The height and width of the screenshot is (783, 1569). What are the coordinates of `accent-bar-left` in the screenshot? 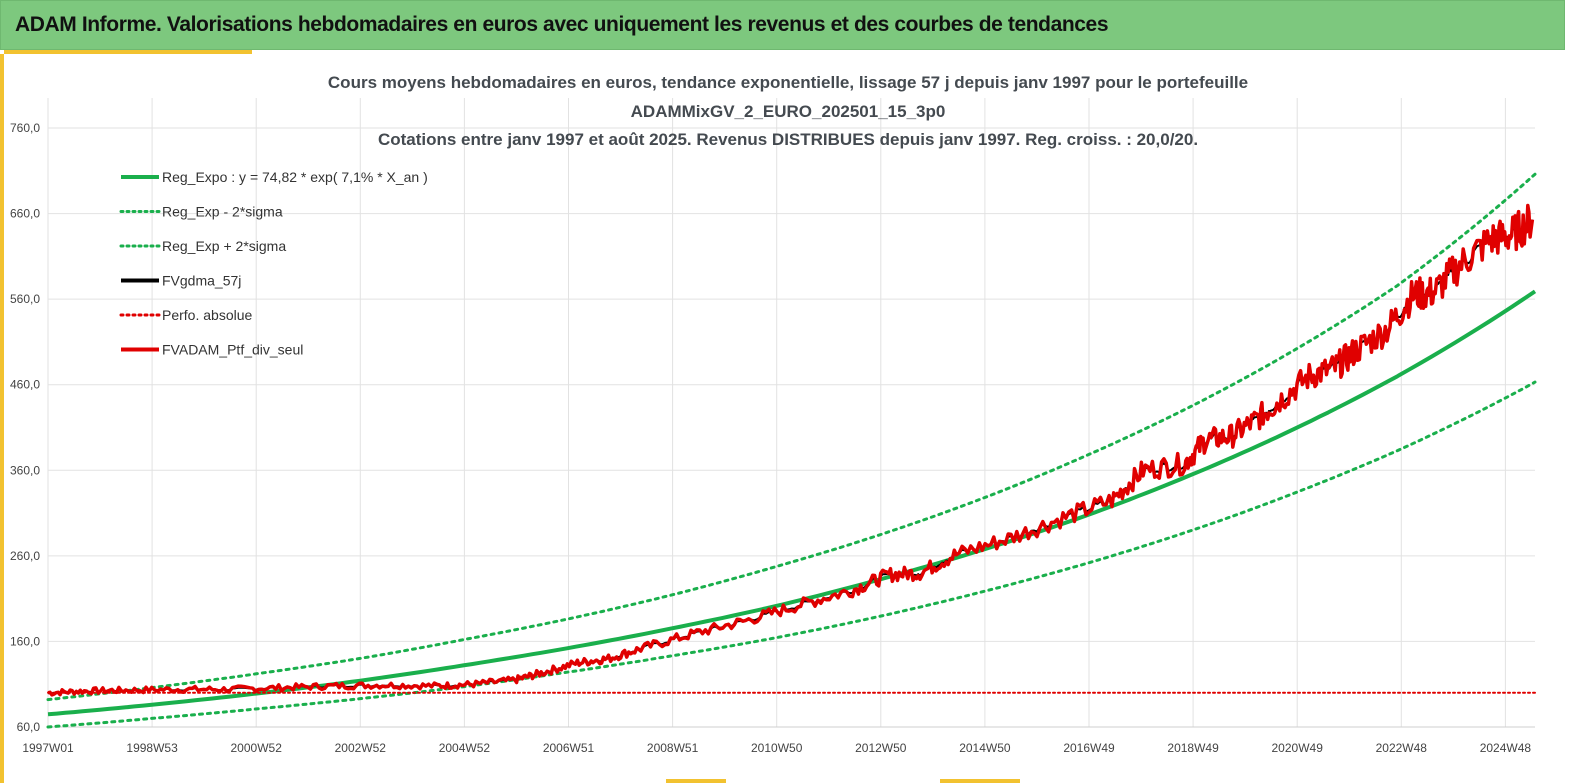 It's located at (2, 418).